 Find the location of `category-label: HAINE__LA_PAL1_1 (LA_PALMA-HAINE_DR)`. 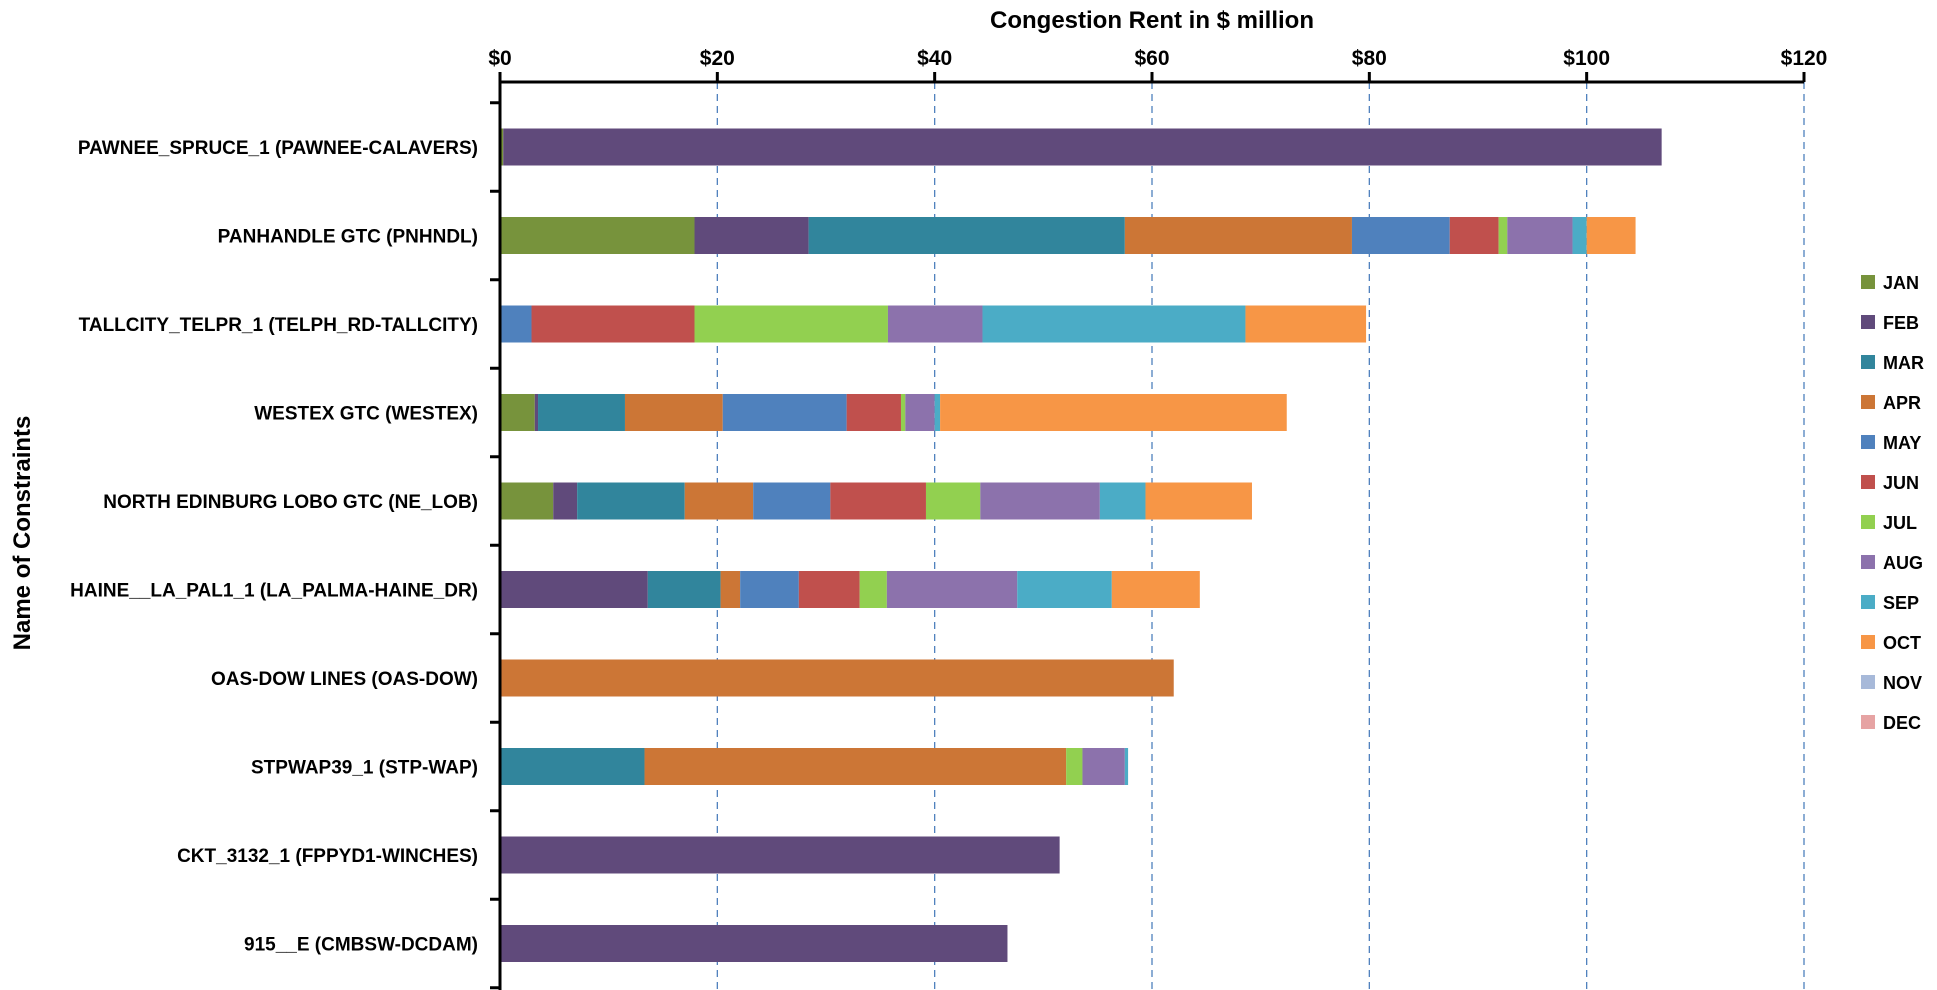

category-label: HAINE__LA_PAL1_1 (LA_PALMA-HAINE_DR) is located at coordinates (274, 591).